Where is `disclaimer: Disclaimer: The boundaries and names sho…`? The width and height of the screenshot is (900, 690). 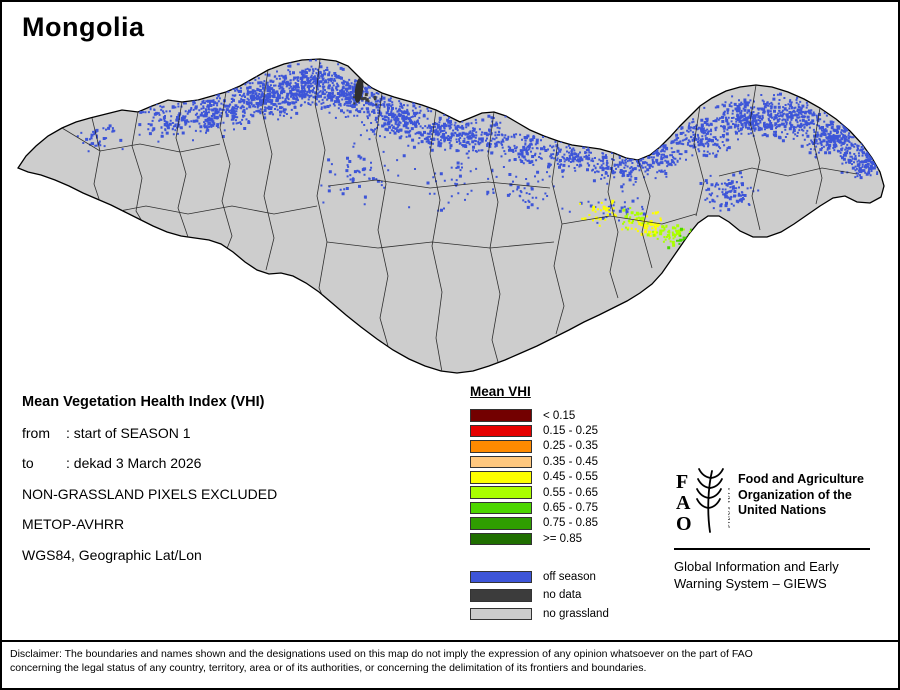
disclaimer: Disclaimer: The boundaries and names sho… is located at coordinates (450, 664).